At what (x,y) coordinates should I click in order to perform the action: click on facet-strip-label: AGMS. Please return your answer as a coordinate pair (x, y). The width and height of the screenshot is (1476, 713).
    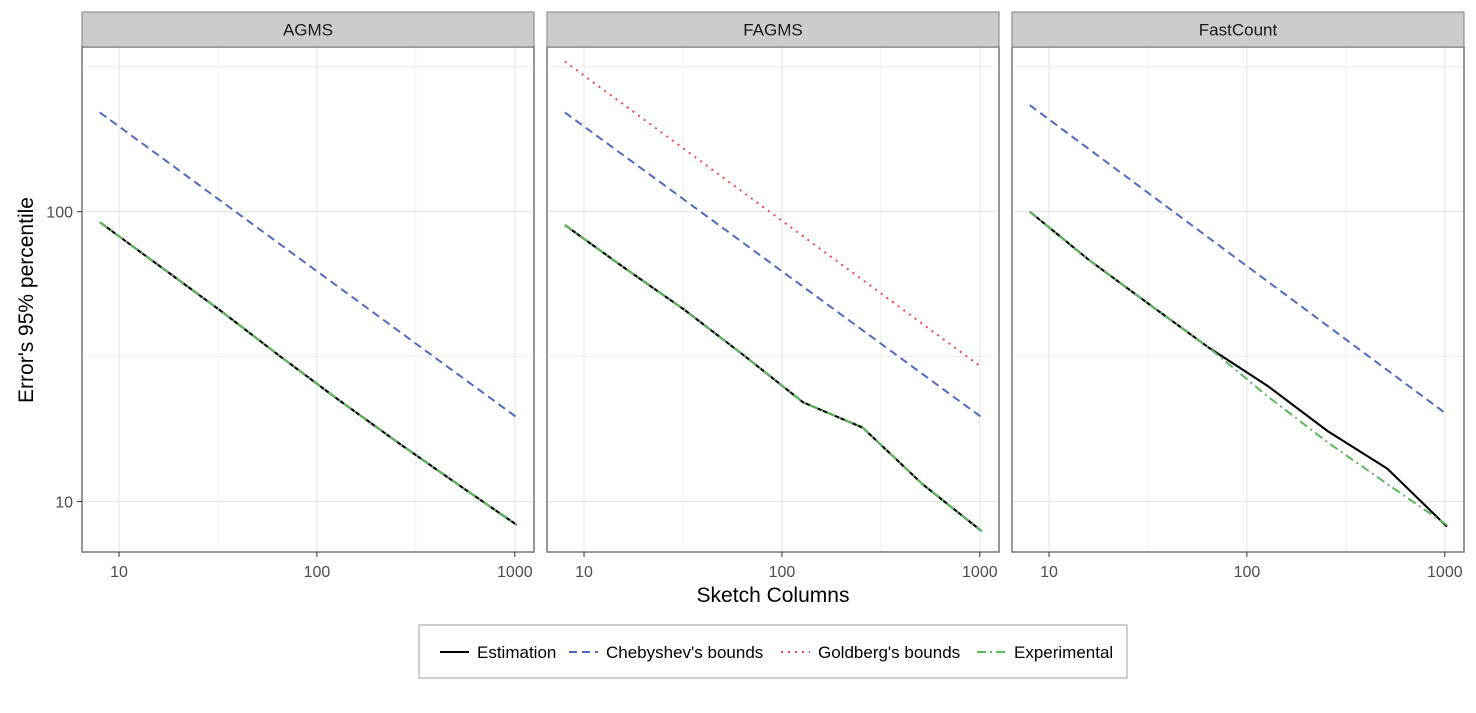
    Looking at the image, I should click on (308, 30).